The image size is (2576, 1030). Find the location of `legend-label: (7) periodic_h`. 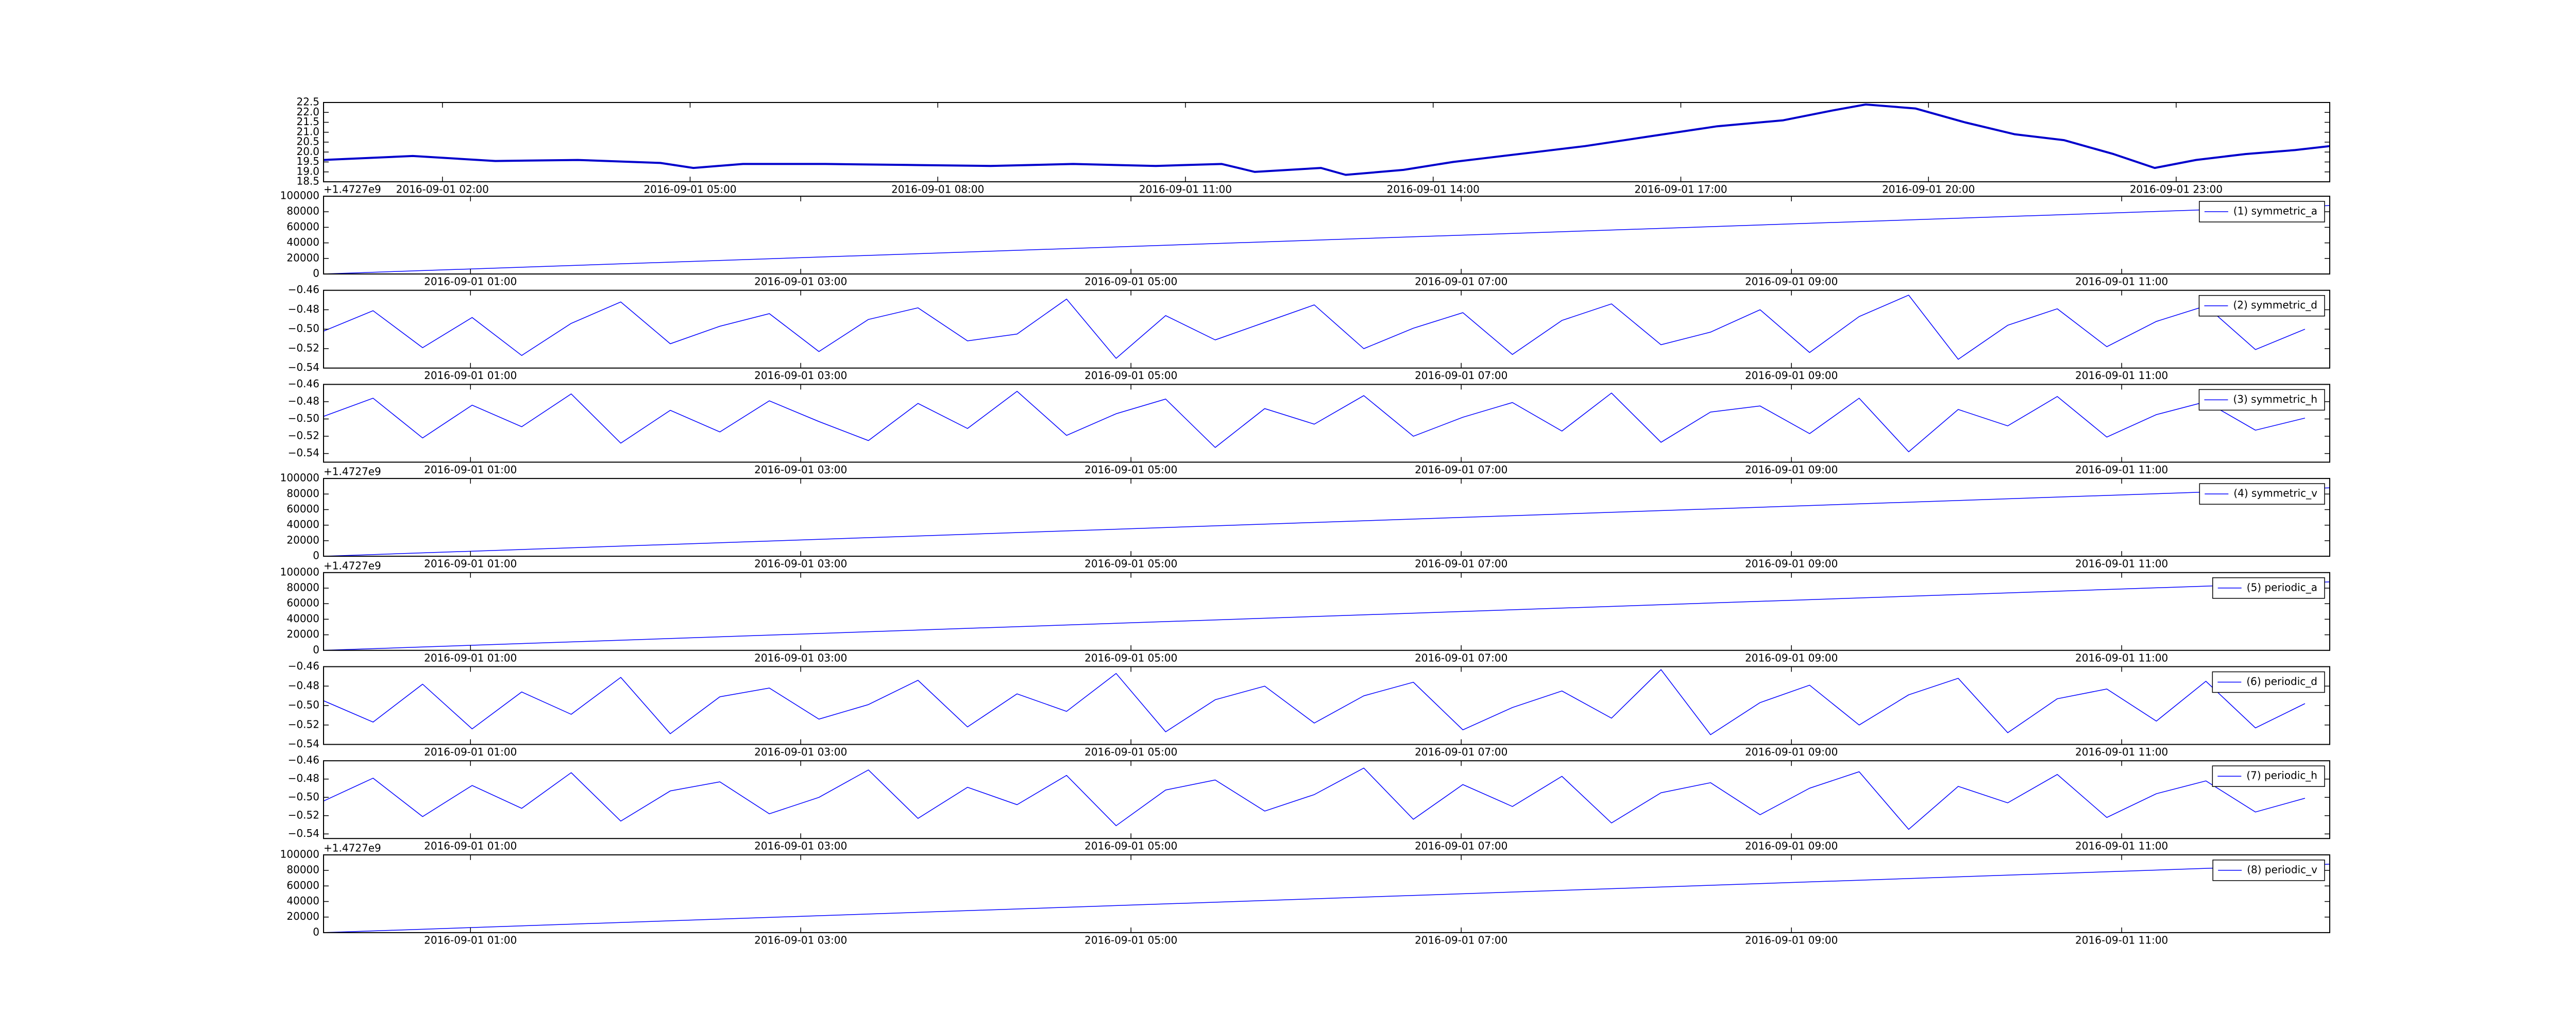

legend-label: (7) periodic_h is located at coordinates (2281, 775).